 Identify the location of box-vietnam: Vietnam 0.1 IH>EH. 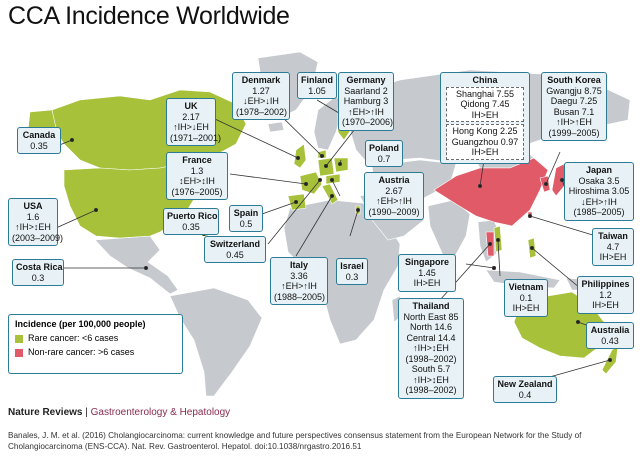
(526, 298).